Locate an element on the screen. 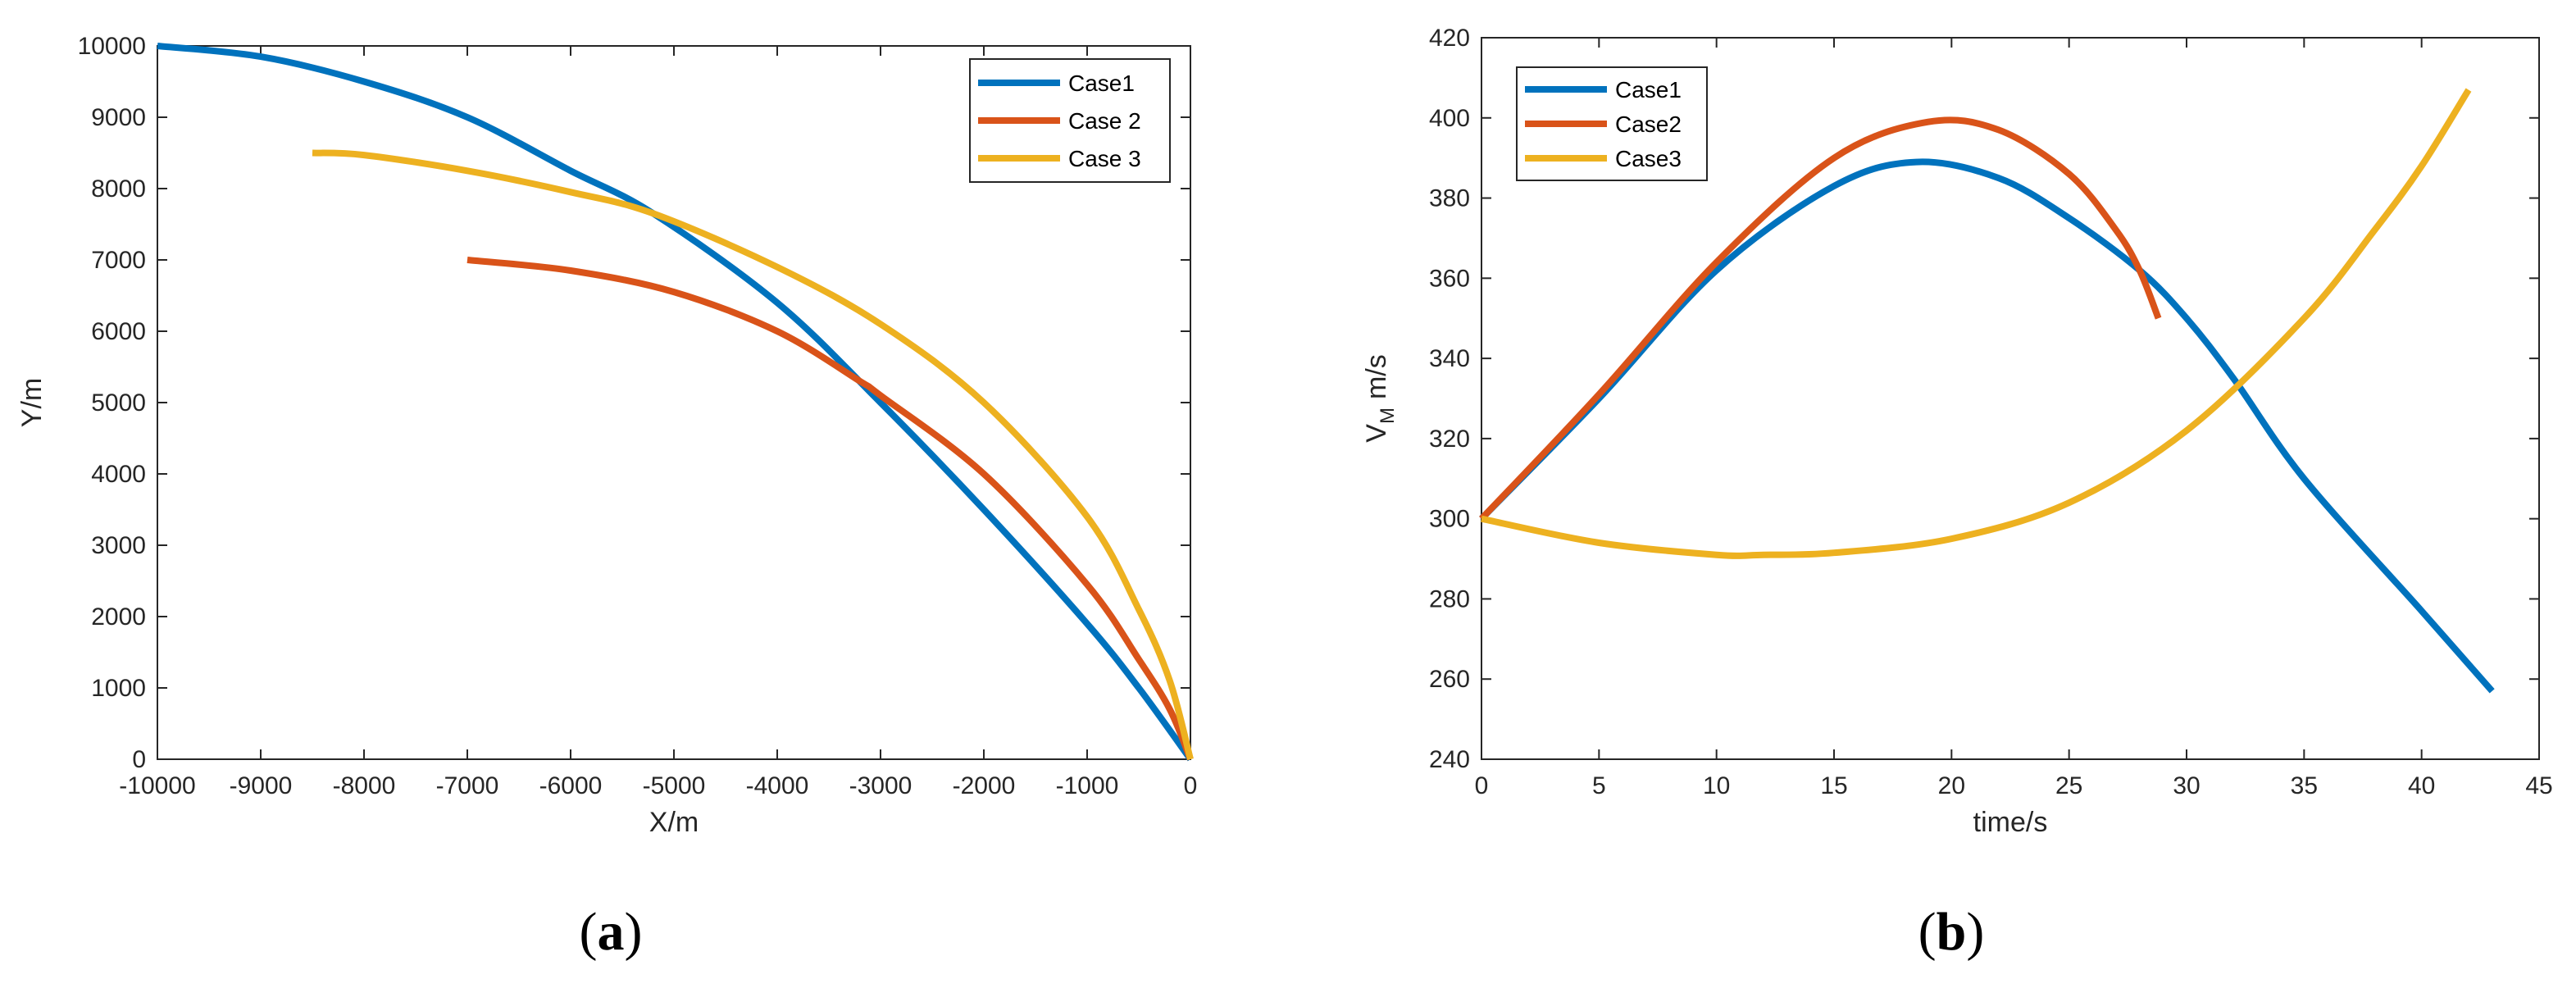 This screenshot has width=2576, height=988. x-tick-label: -8000 is located at coordinates (365, 785).